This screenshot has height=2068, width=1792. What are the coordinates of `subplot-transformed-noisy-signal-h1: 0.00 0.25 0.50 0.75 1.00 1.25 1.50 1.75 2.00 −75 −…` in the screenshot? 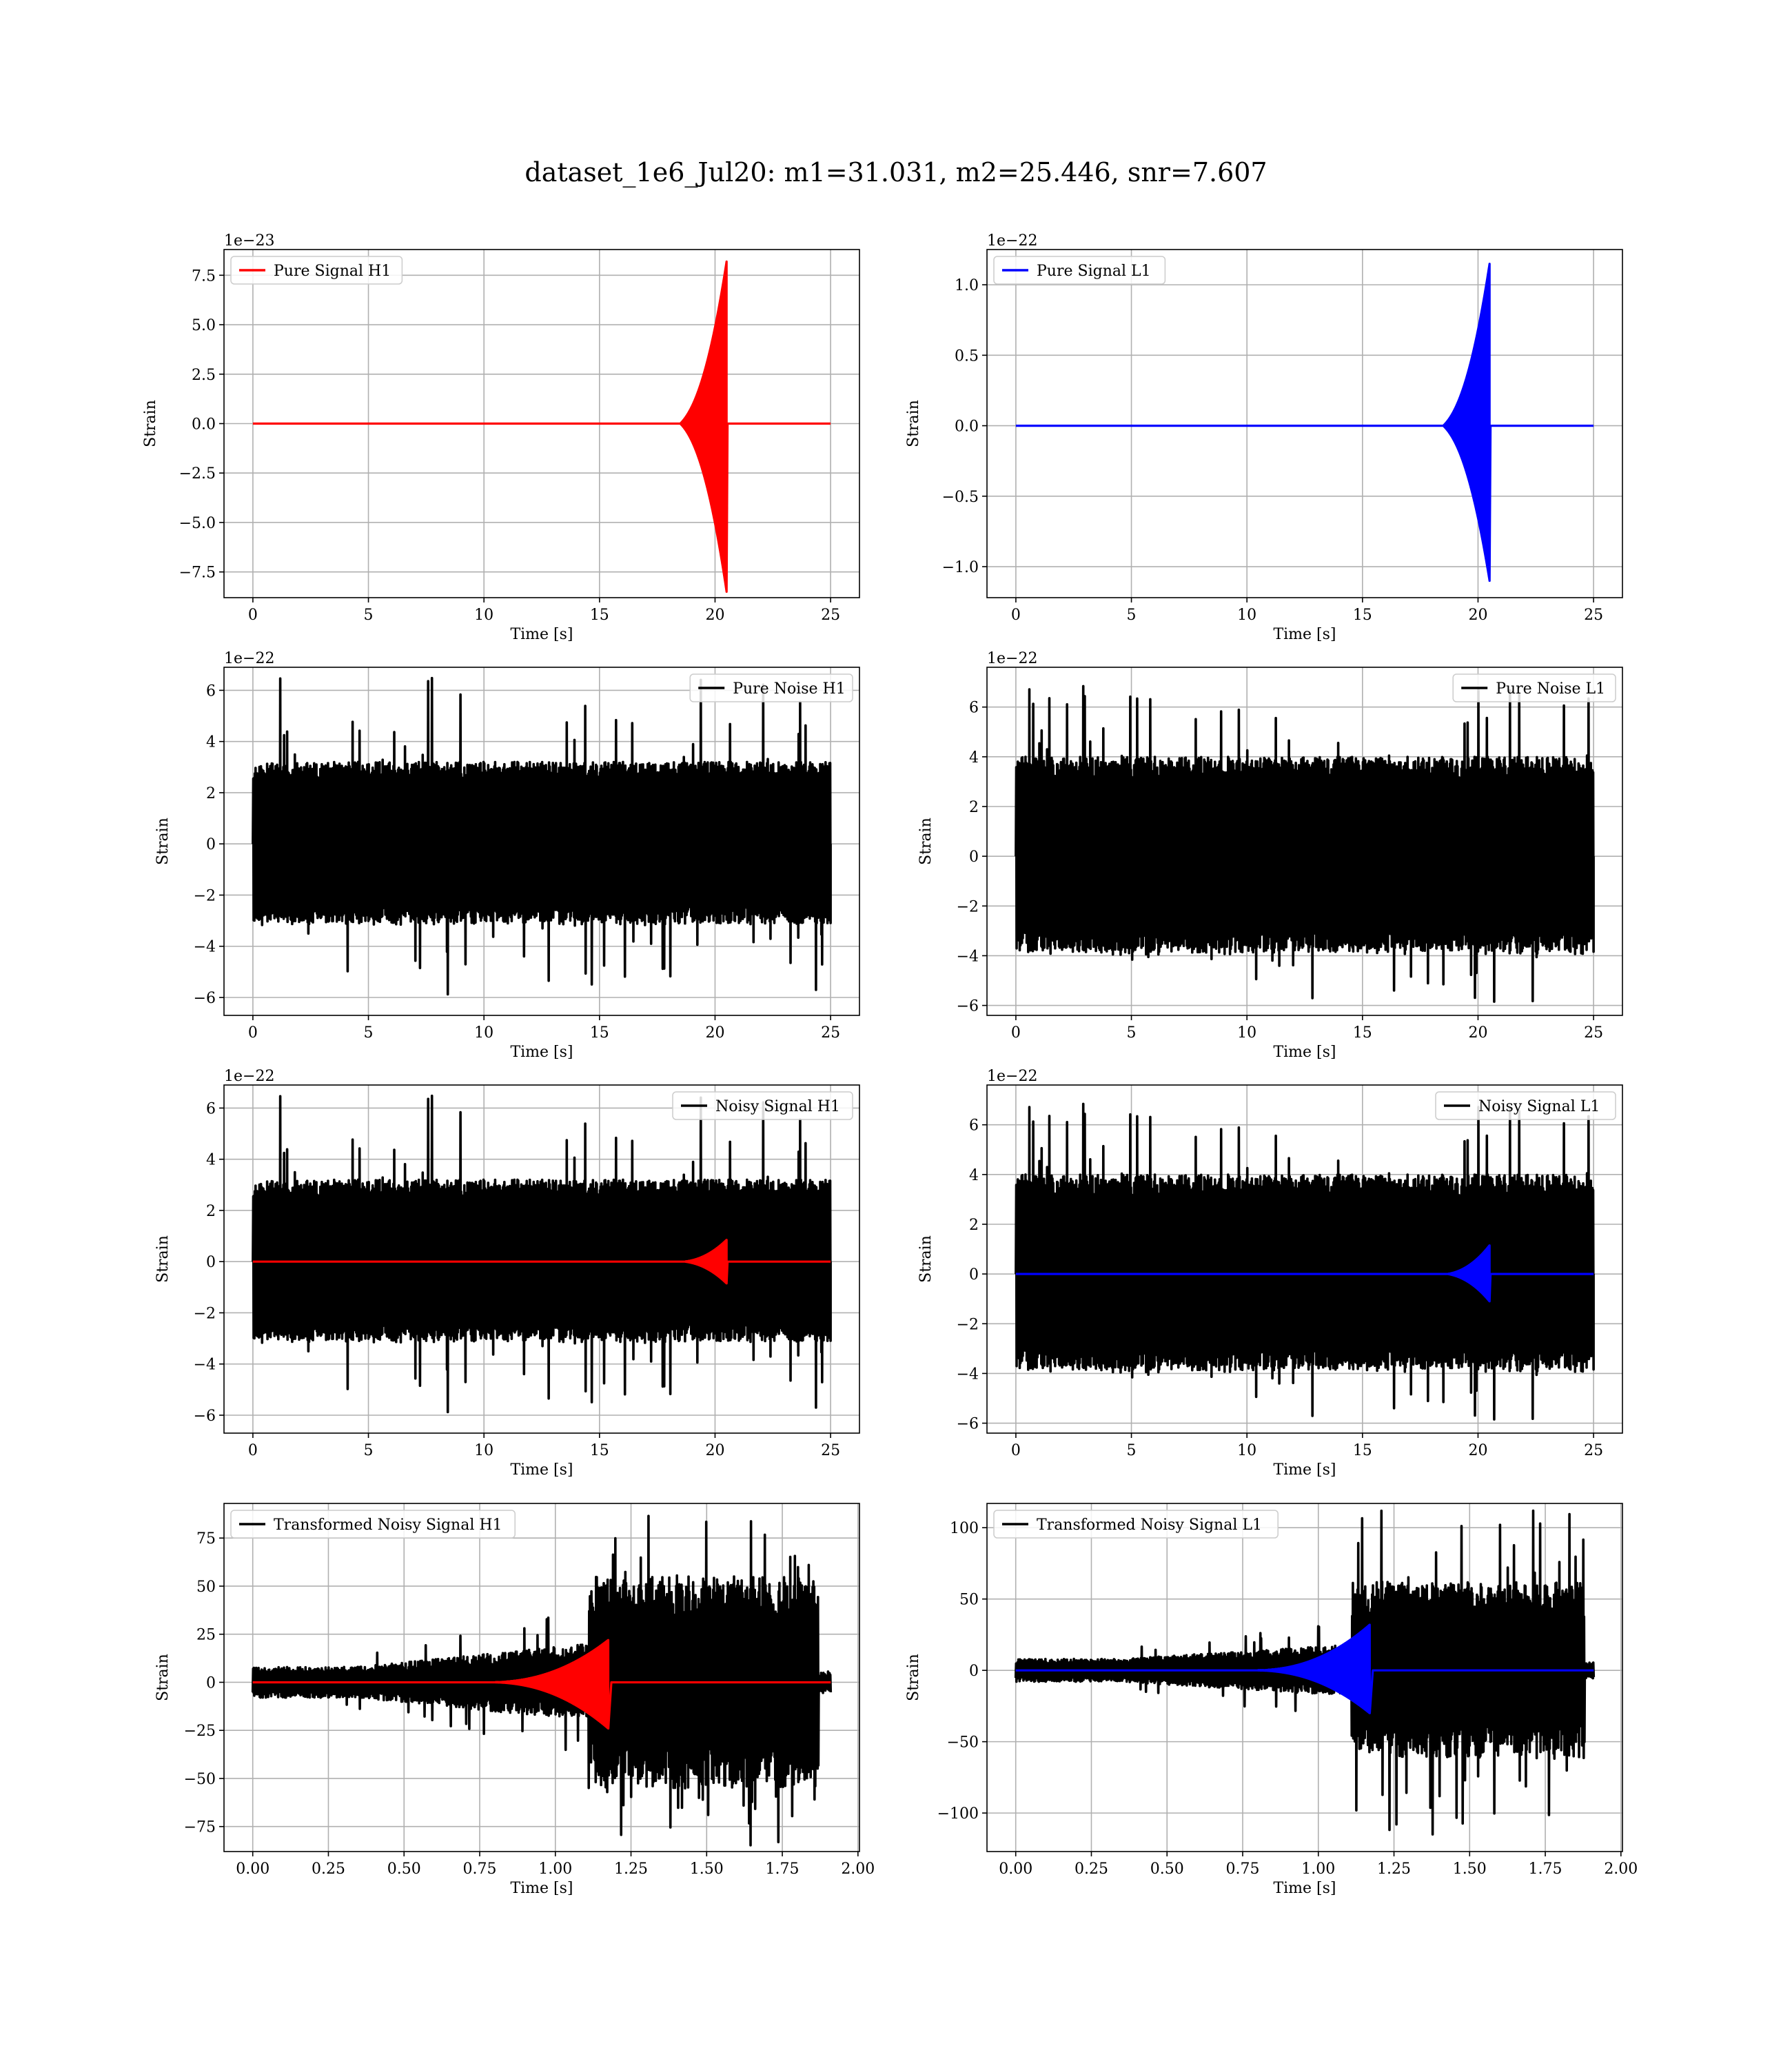 It's located at (514, 1700).